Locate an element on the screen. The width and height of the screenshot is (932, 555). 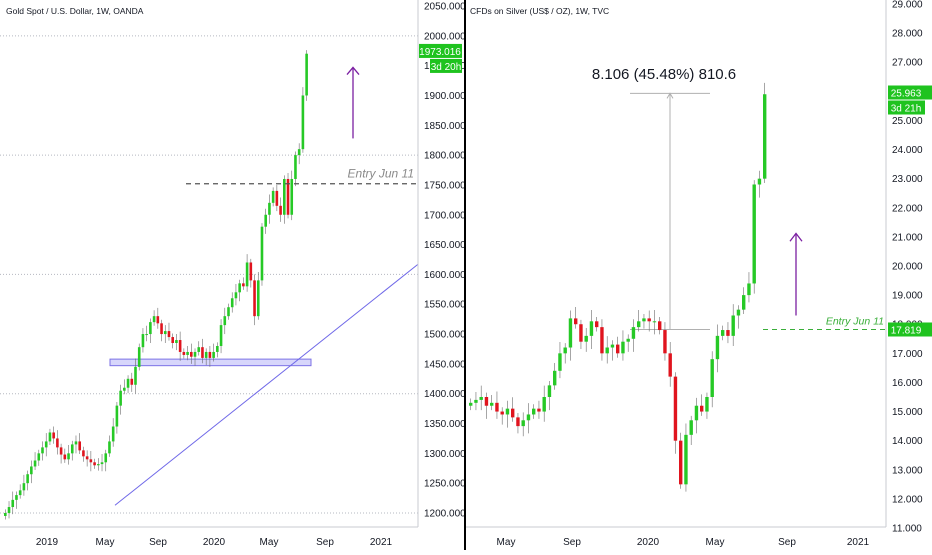
gold-y-tick: 1900.000 is located at coordinates (445, 96).